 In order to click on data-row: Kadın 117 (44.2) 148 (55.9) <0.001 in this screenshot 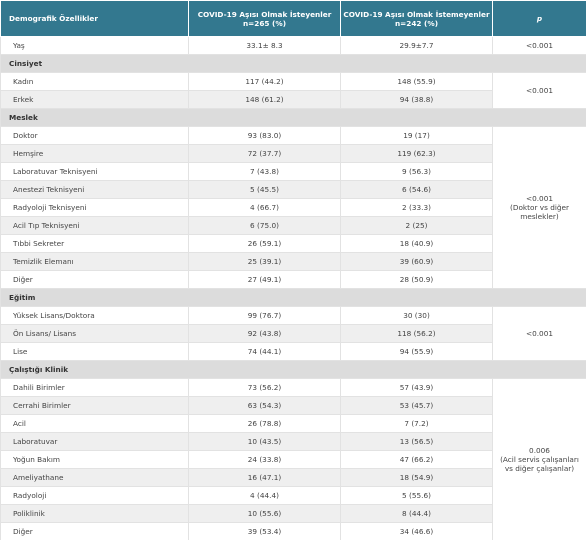, I will do `click(293, 90)`.